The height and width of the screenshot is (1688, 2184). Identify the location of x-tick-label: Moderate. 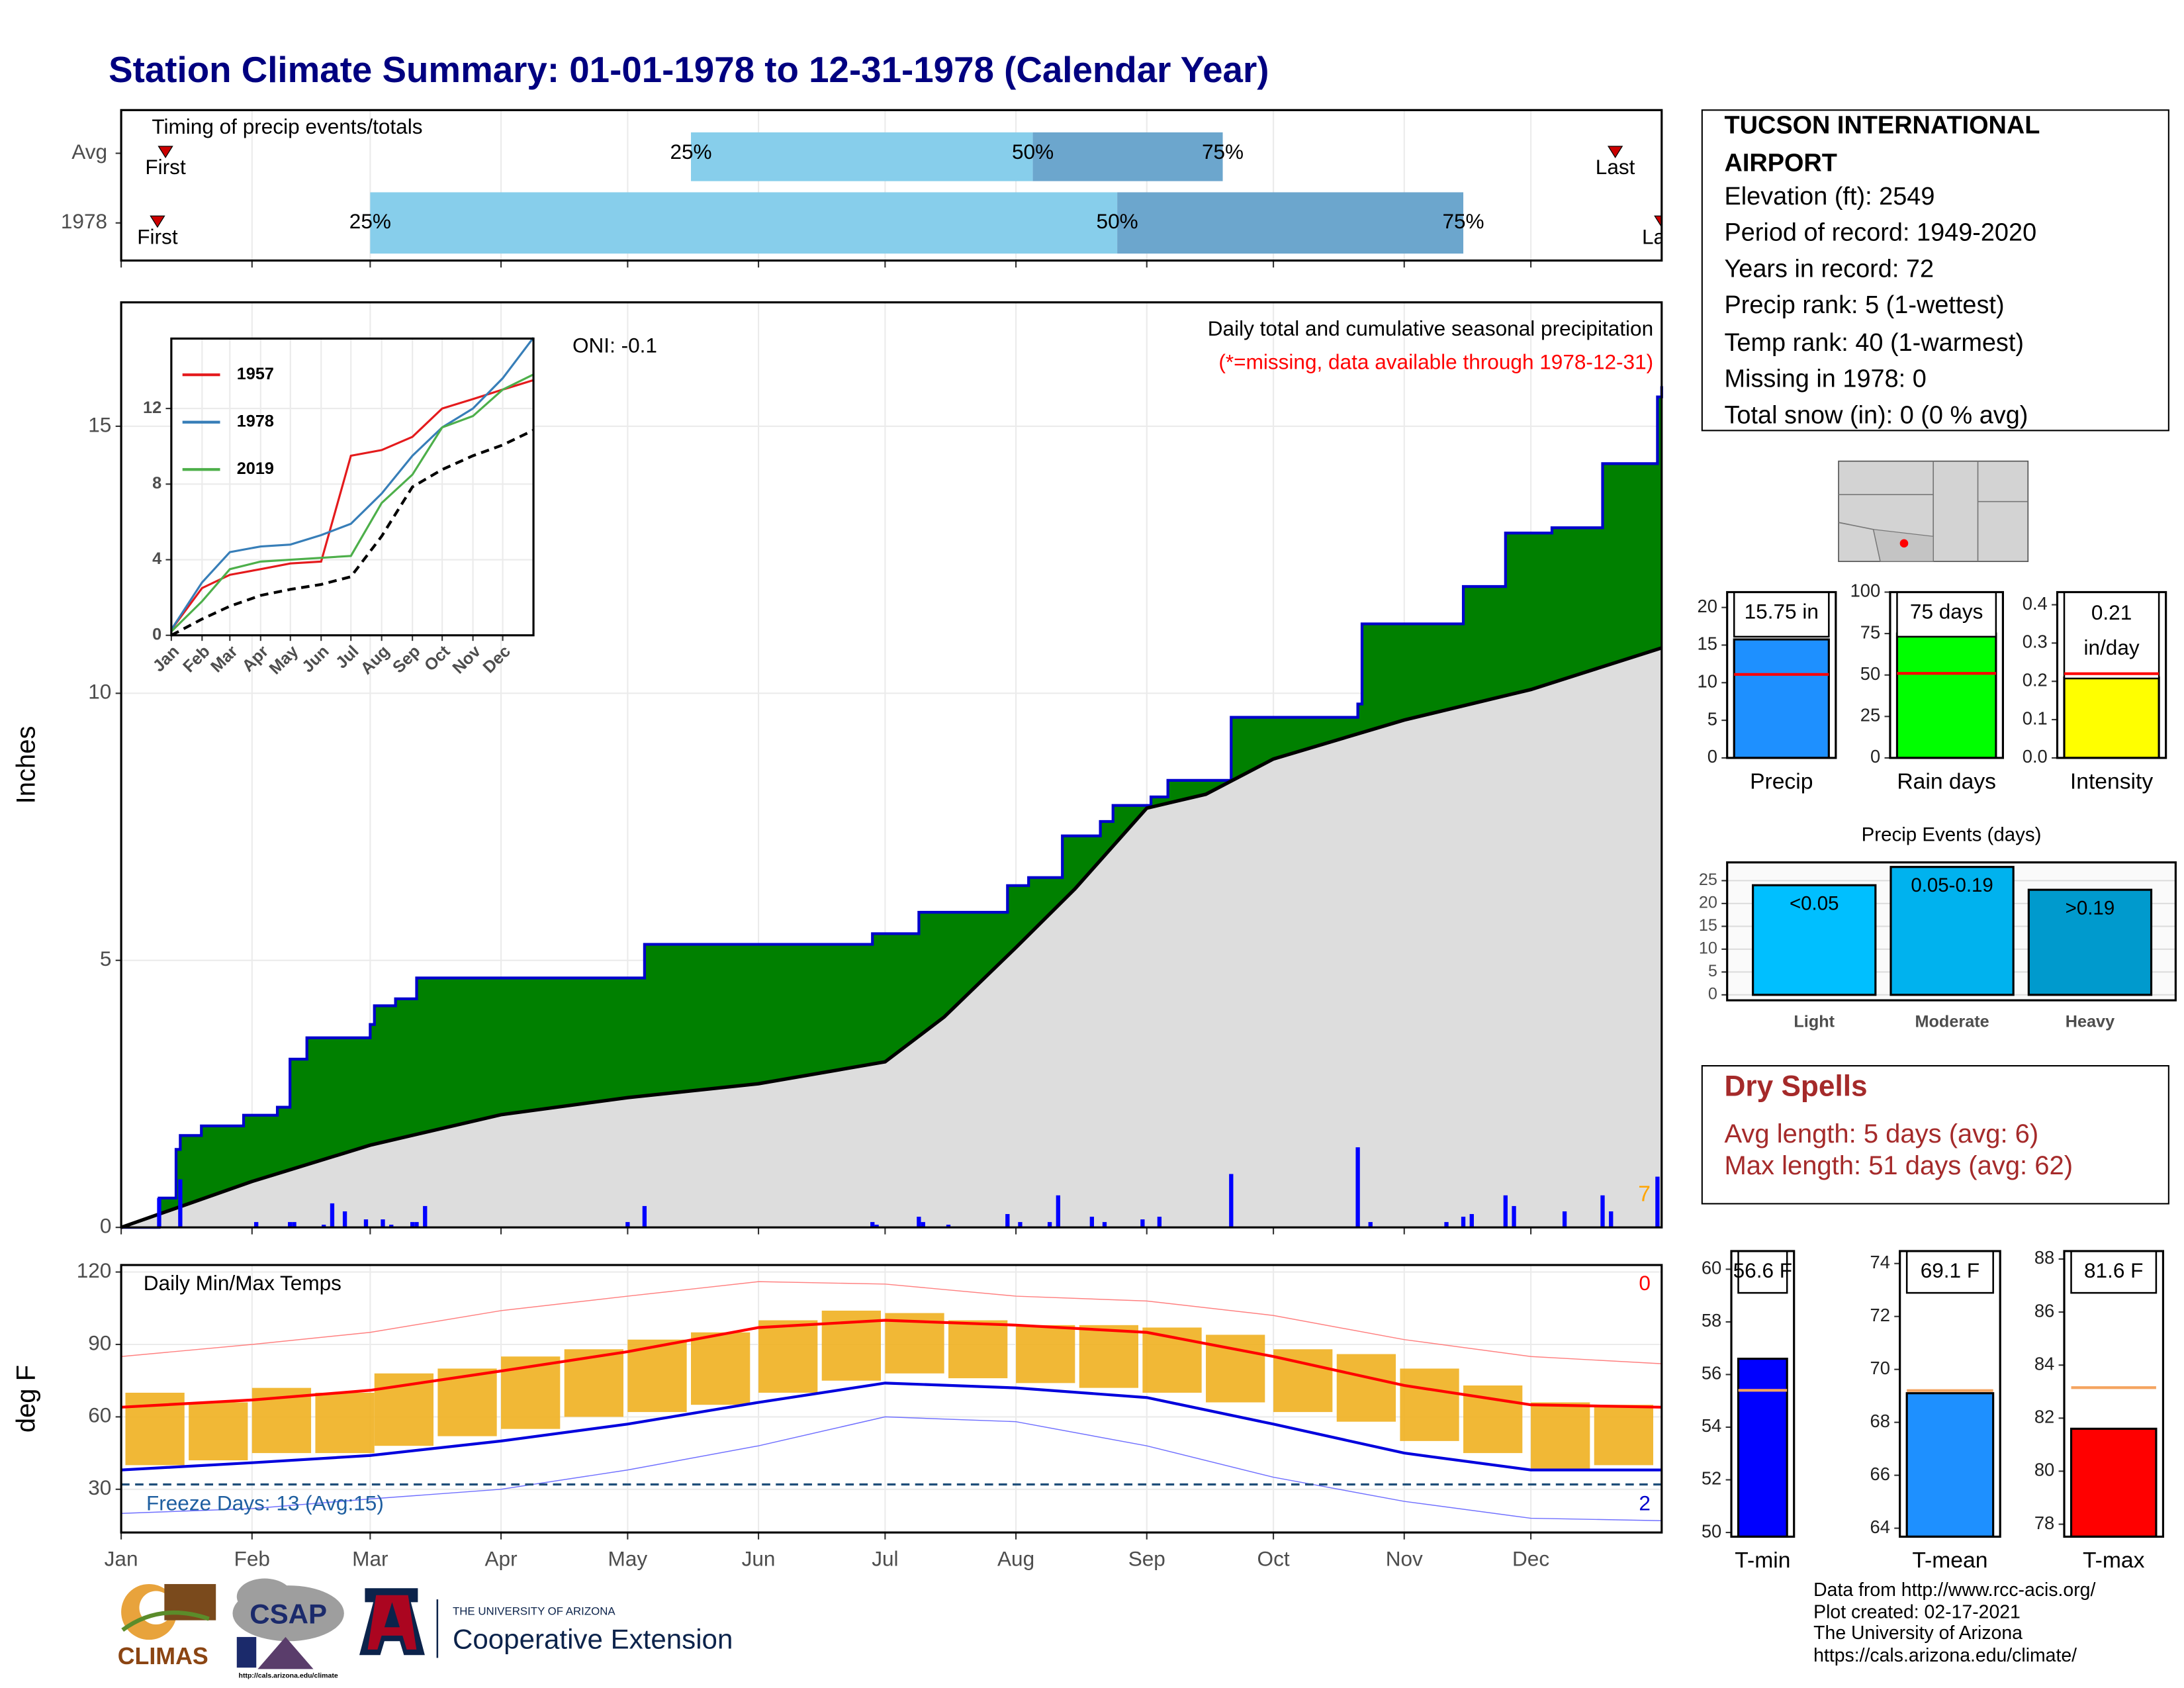
(1952, 1021).